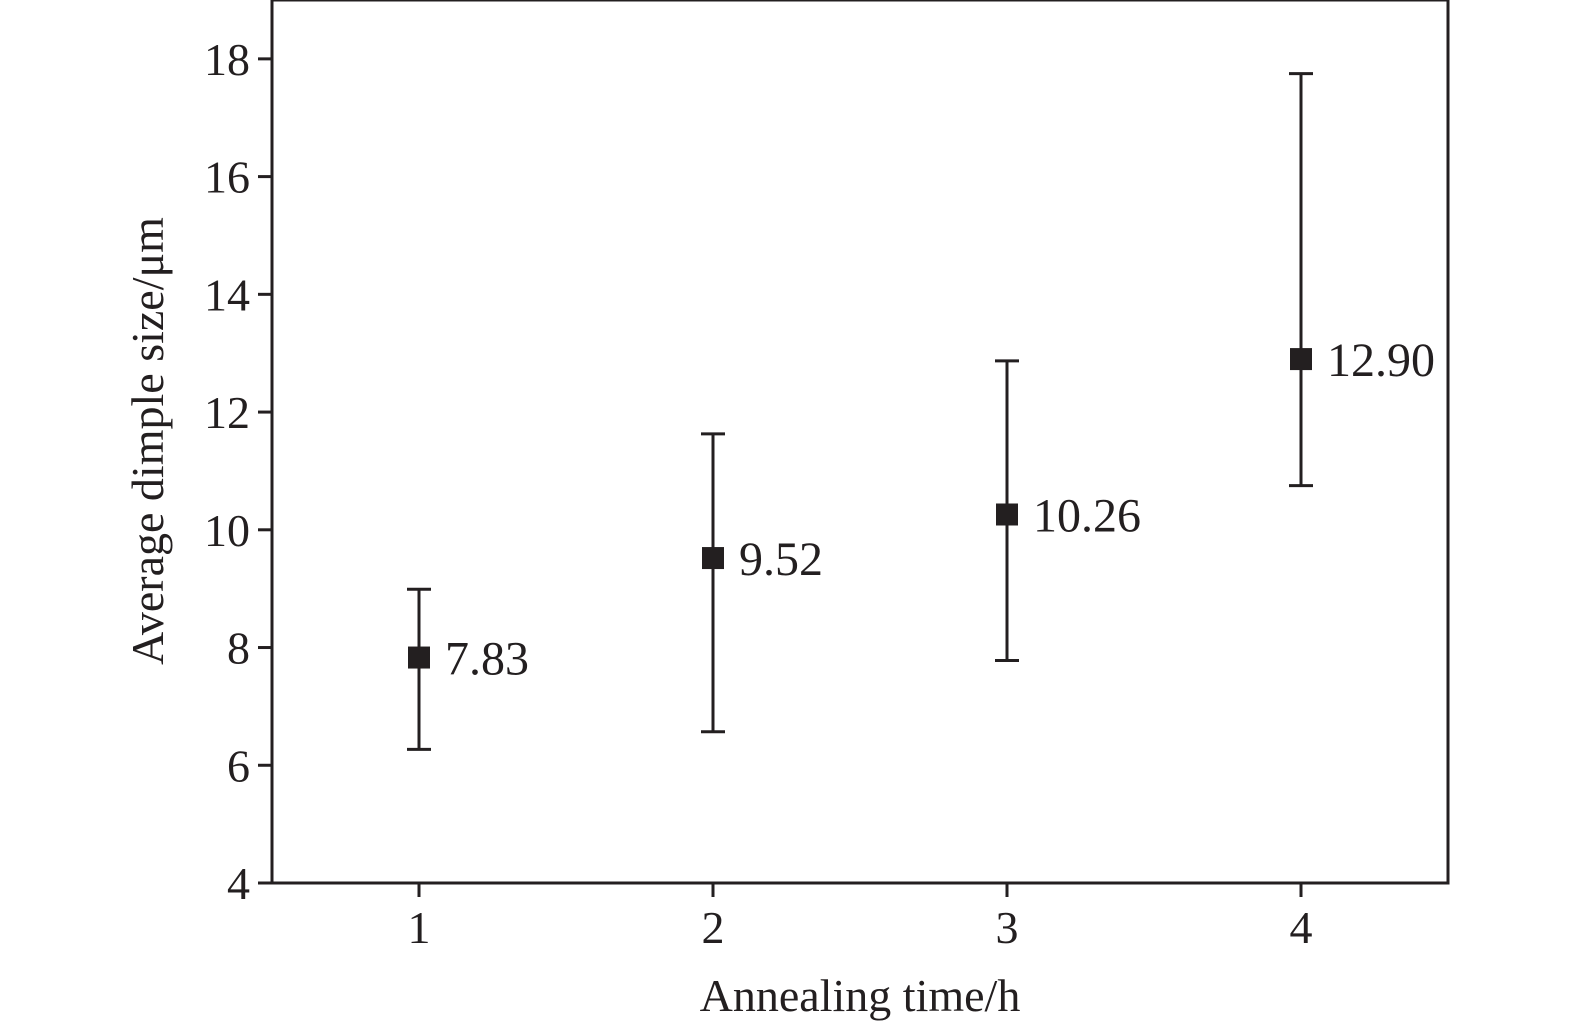  What do you see at coordinates (238, 883) in the screenshot?
I see `y-tick-label: 4` at bounding box center [238, 883].